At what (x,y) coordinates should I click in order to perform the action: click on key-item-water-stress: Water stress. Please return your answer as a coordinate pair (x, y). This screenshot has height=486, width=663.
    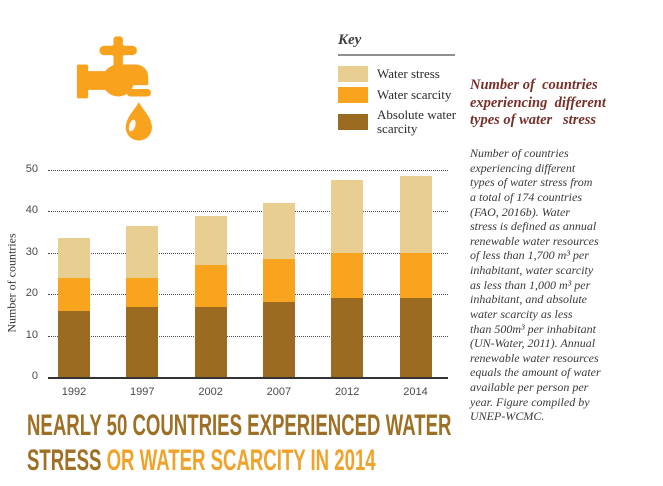
    Looking at the image, I should click on (402, 74).